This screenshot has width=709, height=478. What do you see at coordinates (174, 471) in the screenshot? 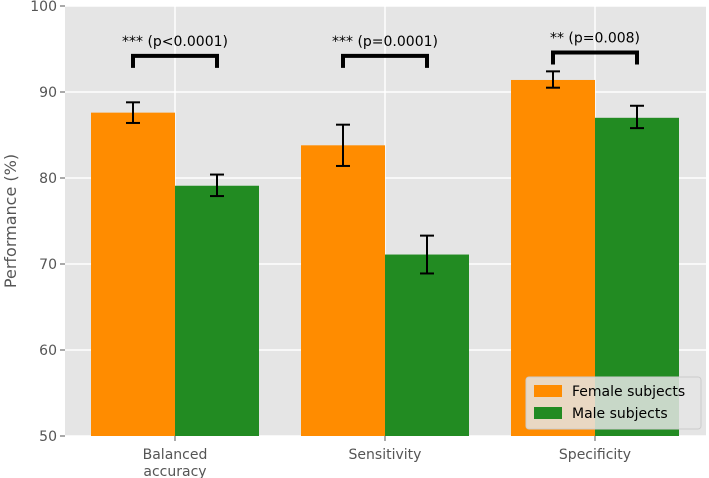
I see `x-tick-label-line: accuracy` at bounding box center [174, 471].